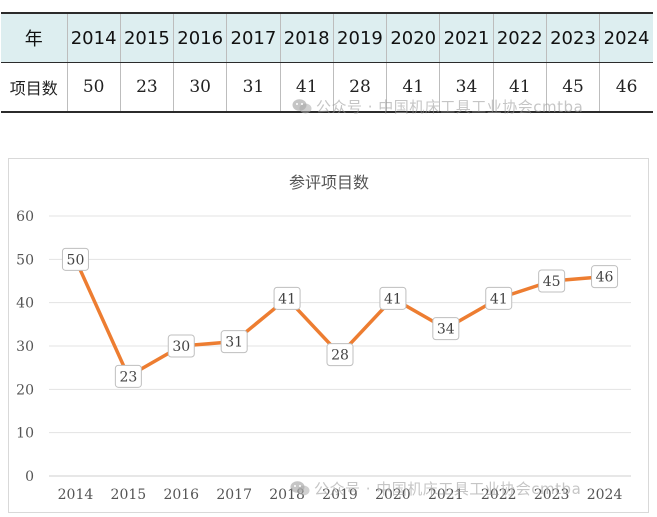  What do you see at coordinates (181, 495) in the screenshot?
I see `x-tick-label: 2016` at bounding box center [181, 495].